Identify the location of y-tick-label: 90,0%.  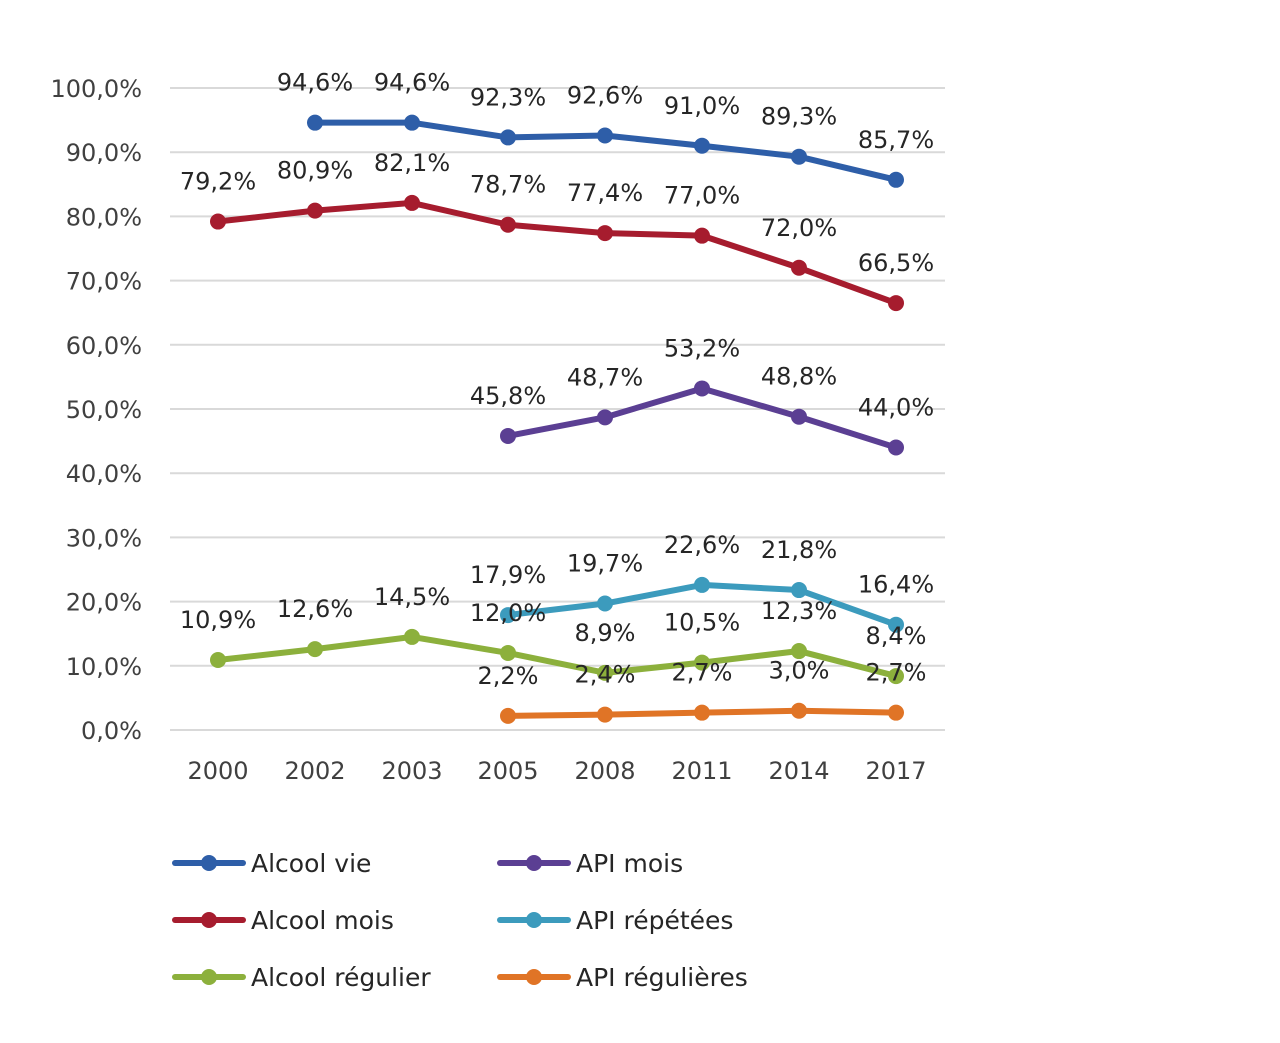
(104, 153).